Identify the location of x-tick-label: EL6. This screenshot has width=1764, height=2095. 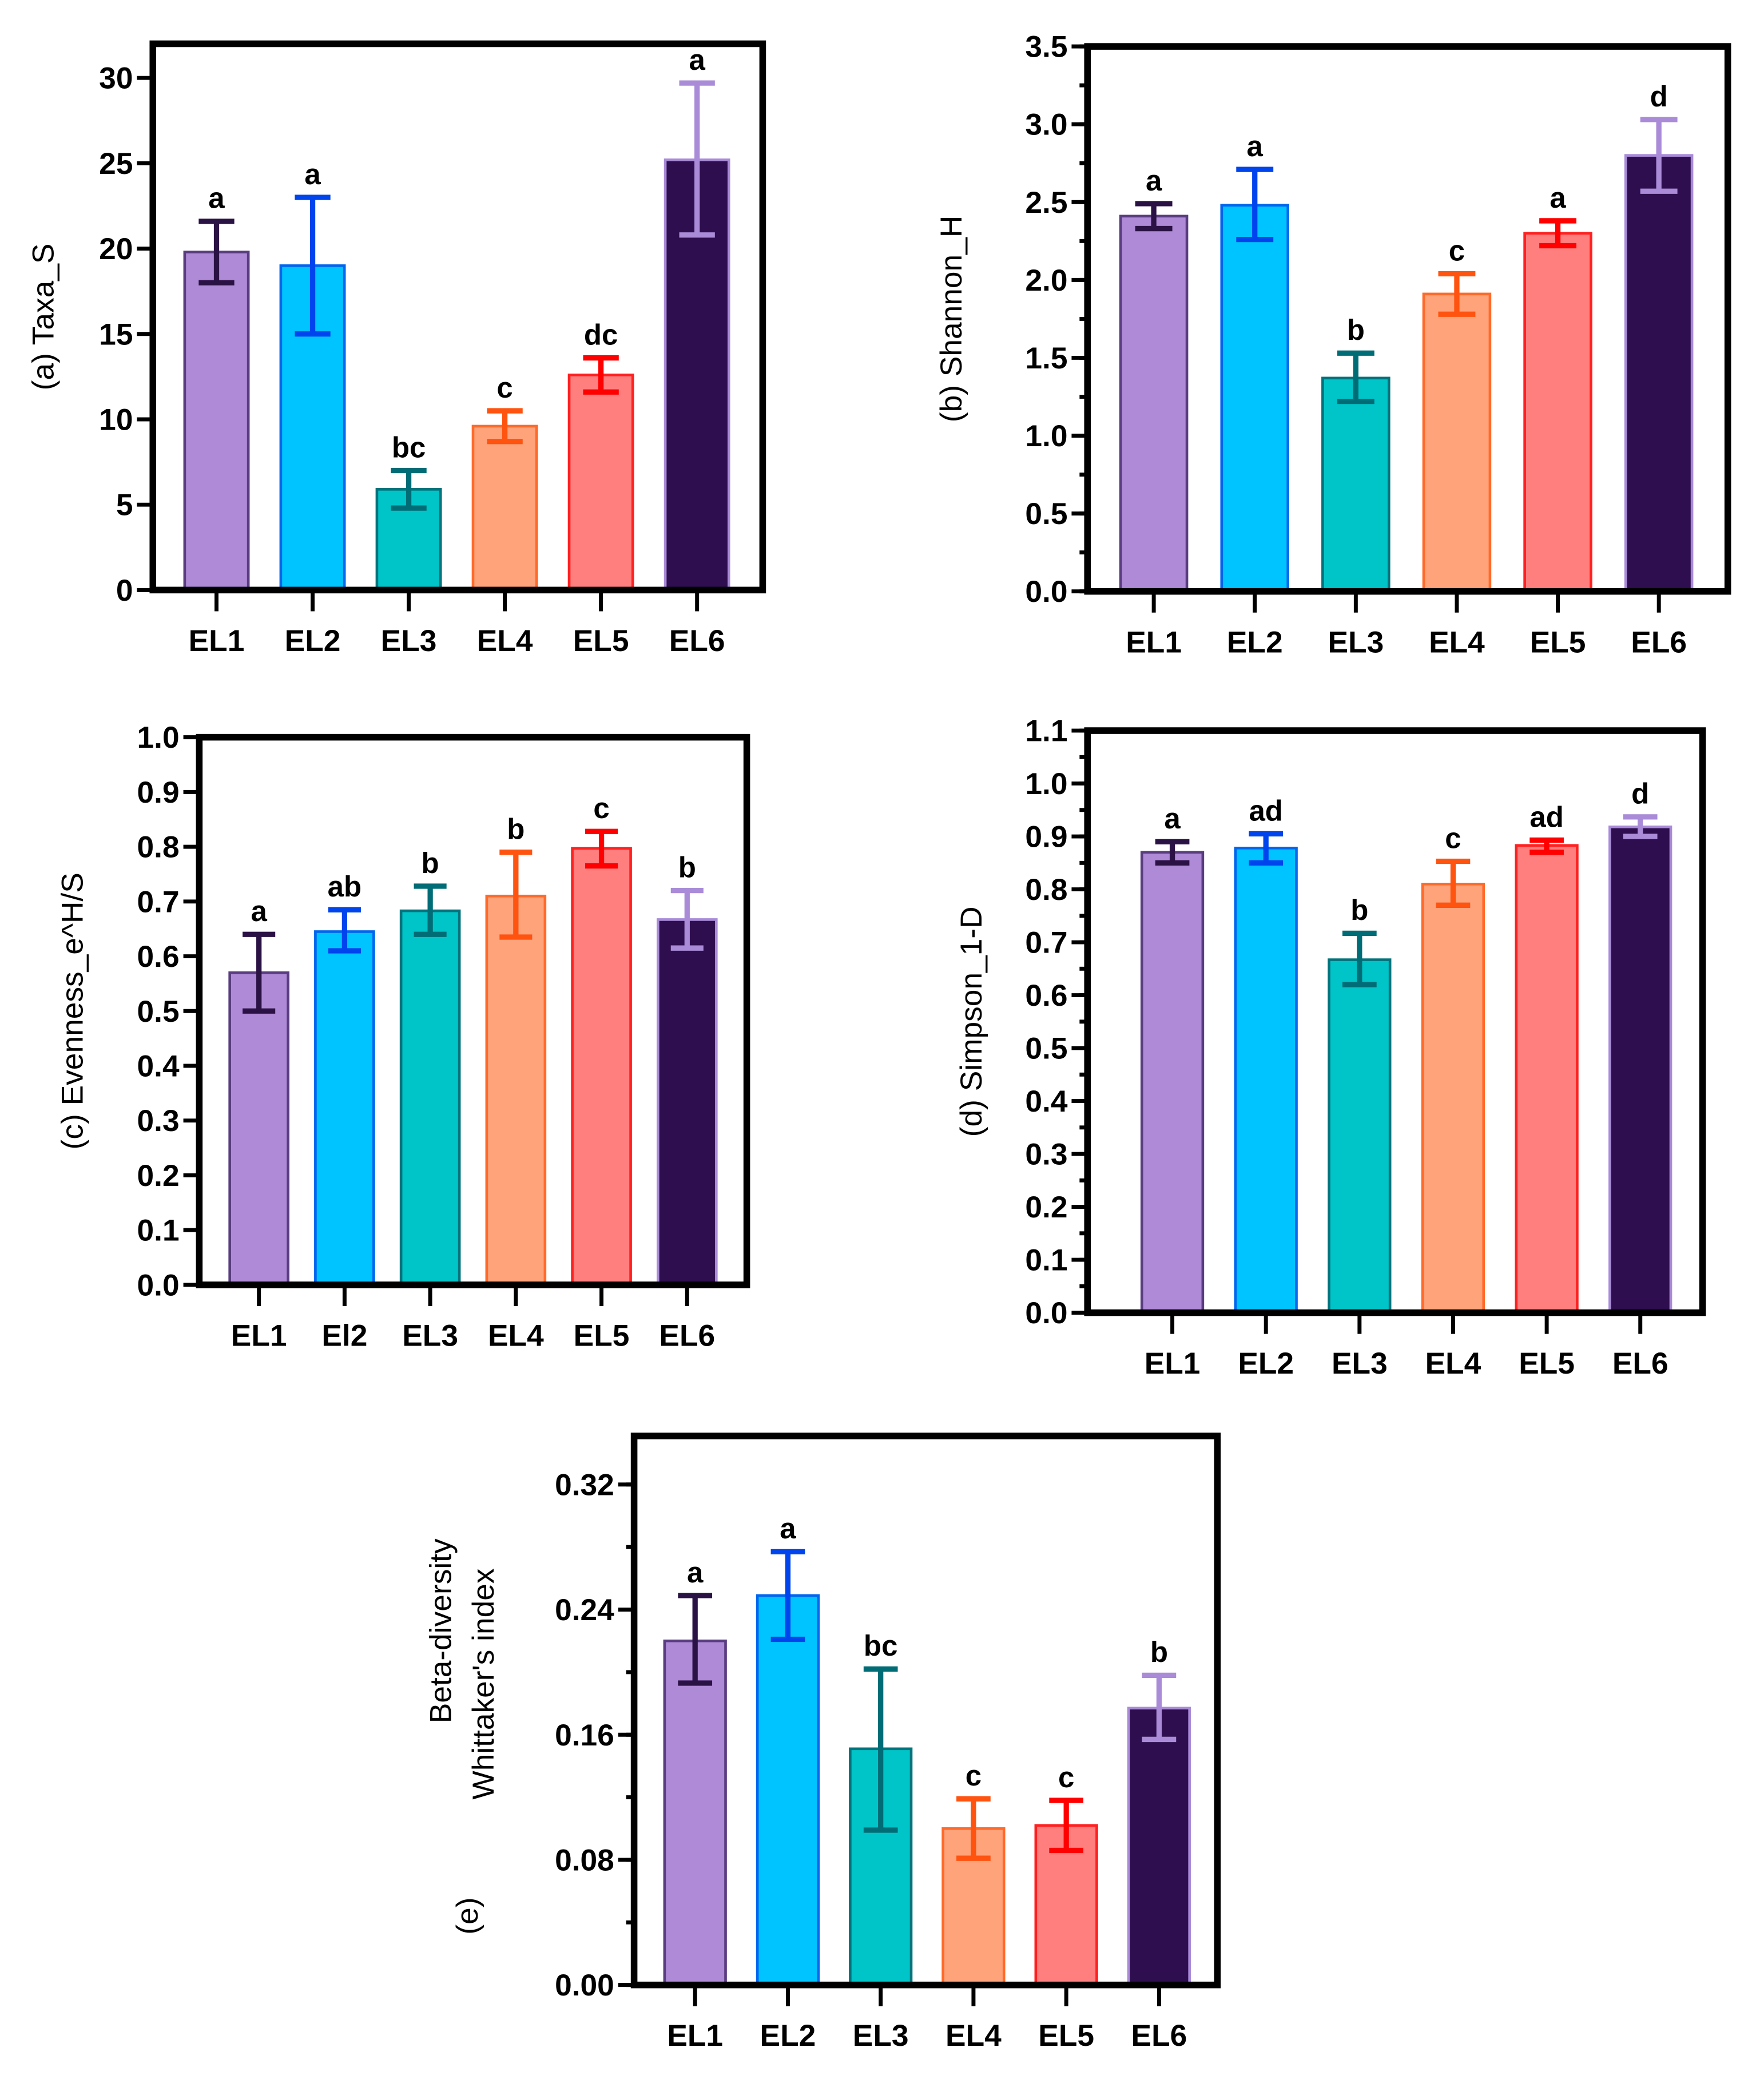
(1659, 642).